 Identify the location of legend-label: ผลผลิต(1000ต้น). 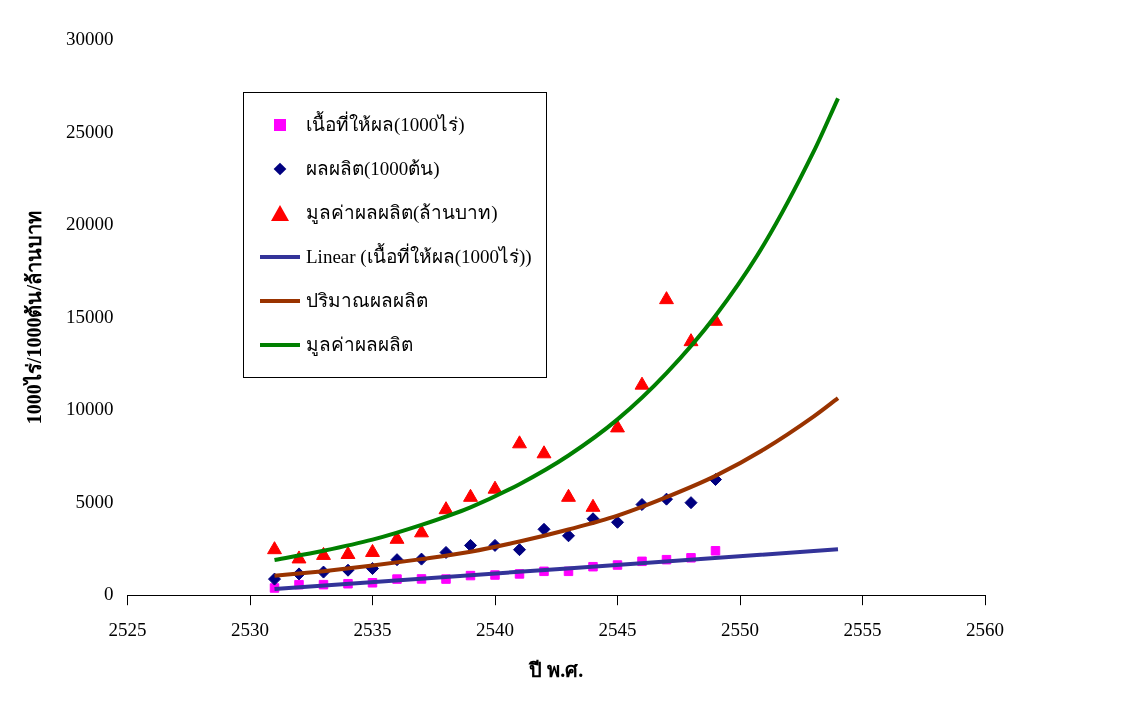
(373, 169).